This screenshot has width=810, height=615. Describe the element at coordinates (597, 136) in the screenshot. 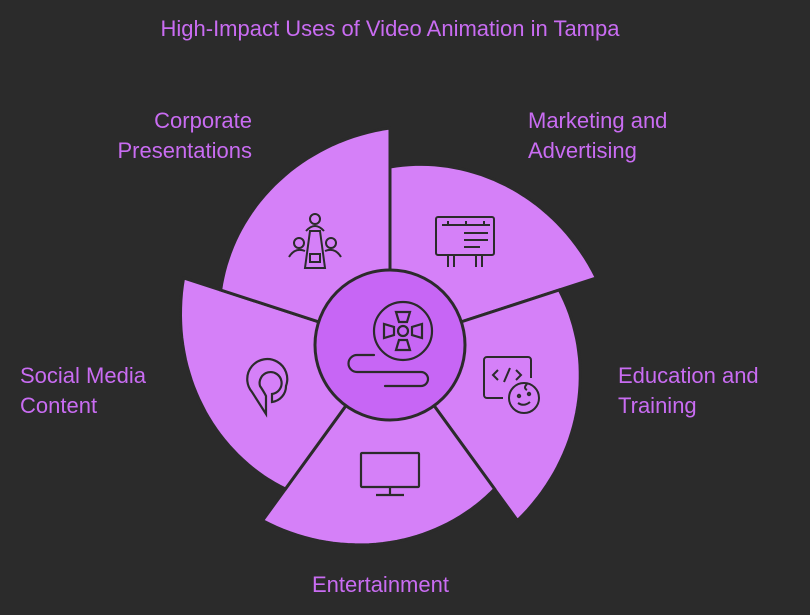

I see `label-marketing: Marketing and Advertising` at that location.